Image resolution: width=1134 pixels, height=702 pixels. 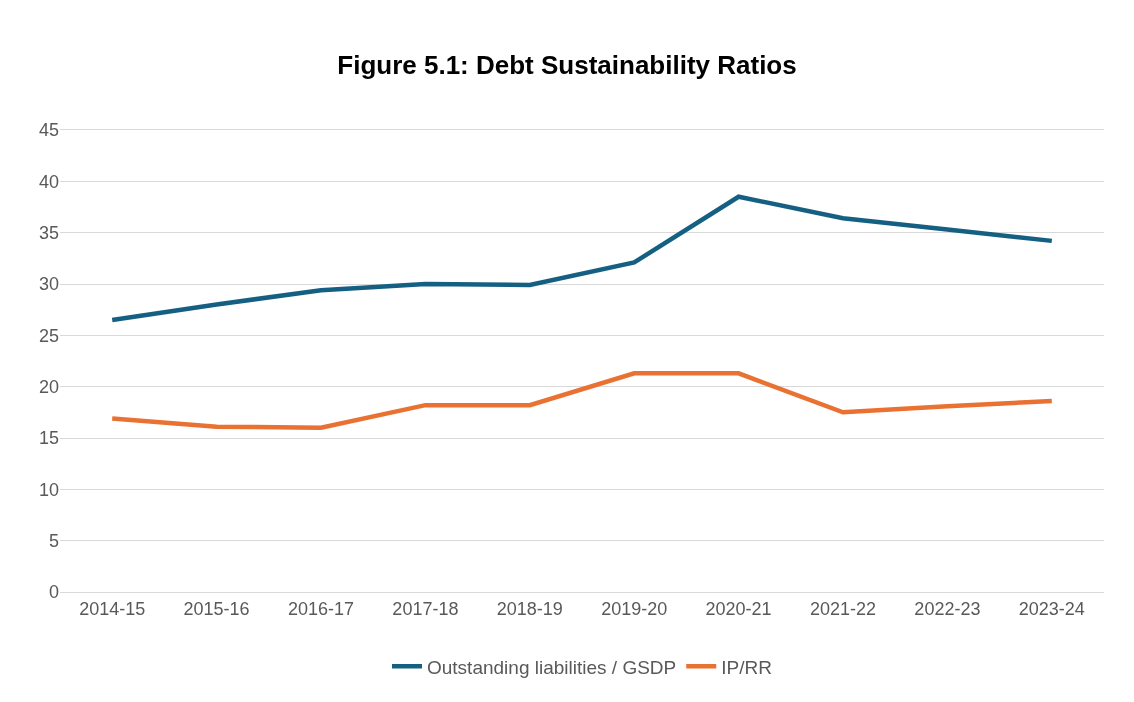 What do you see at coordinates (567, 65) in the screenshot?
I see `chart-title: Figure 5.1: Debt Sustainability Ratios` at bounding box center [567, 65].